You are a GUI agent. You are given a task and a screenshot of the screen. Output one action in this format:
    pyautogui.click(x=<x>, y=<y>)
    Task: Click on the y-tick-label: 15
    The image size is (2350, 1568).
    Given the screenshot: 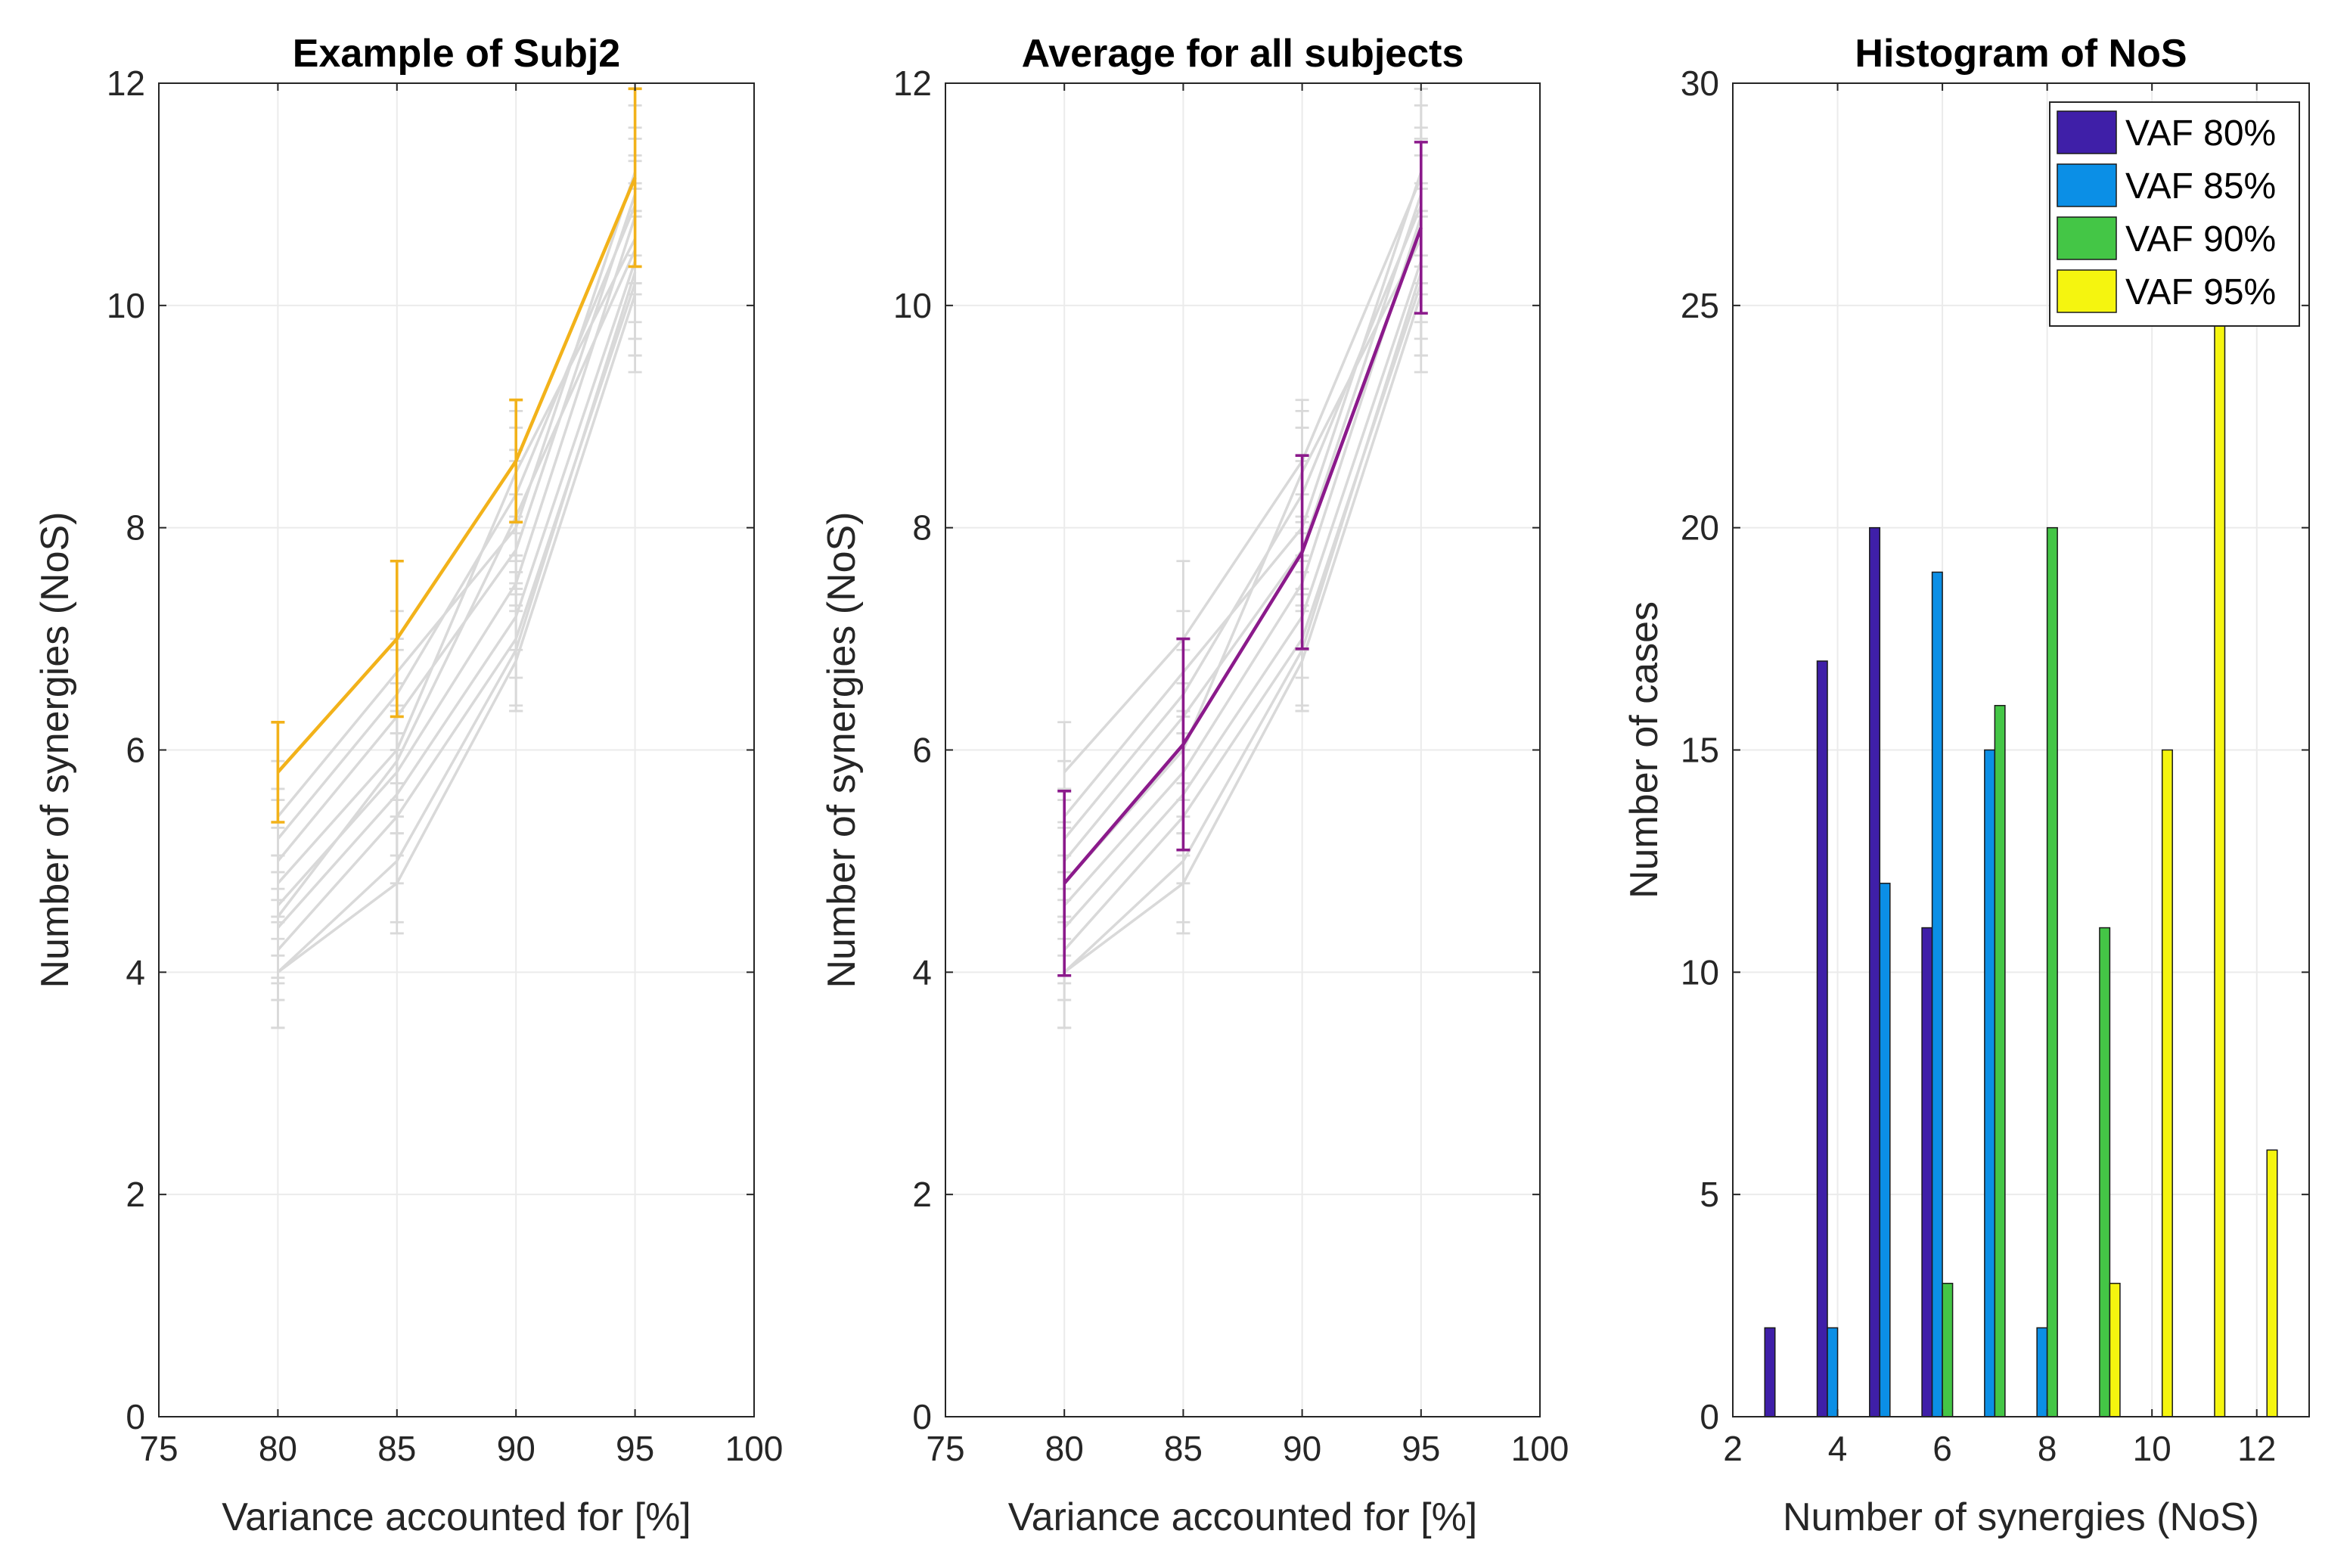 What is the action you would take?
    pyautogui.click(x=1700, y=751)
    